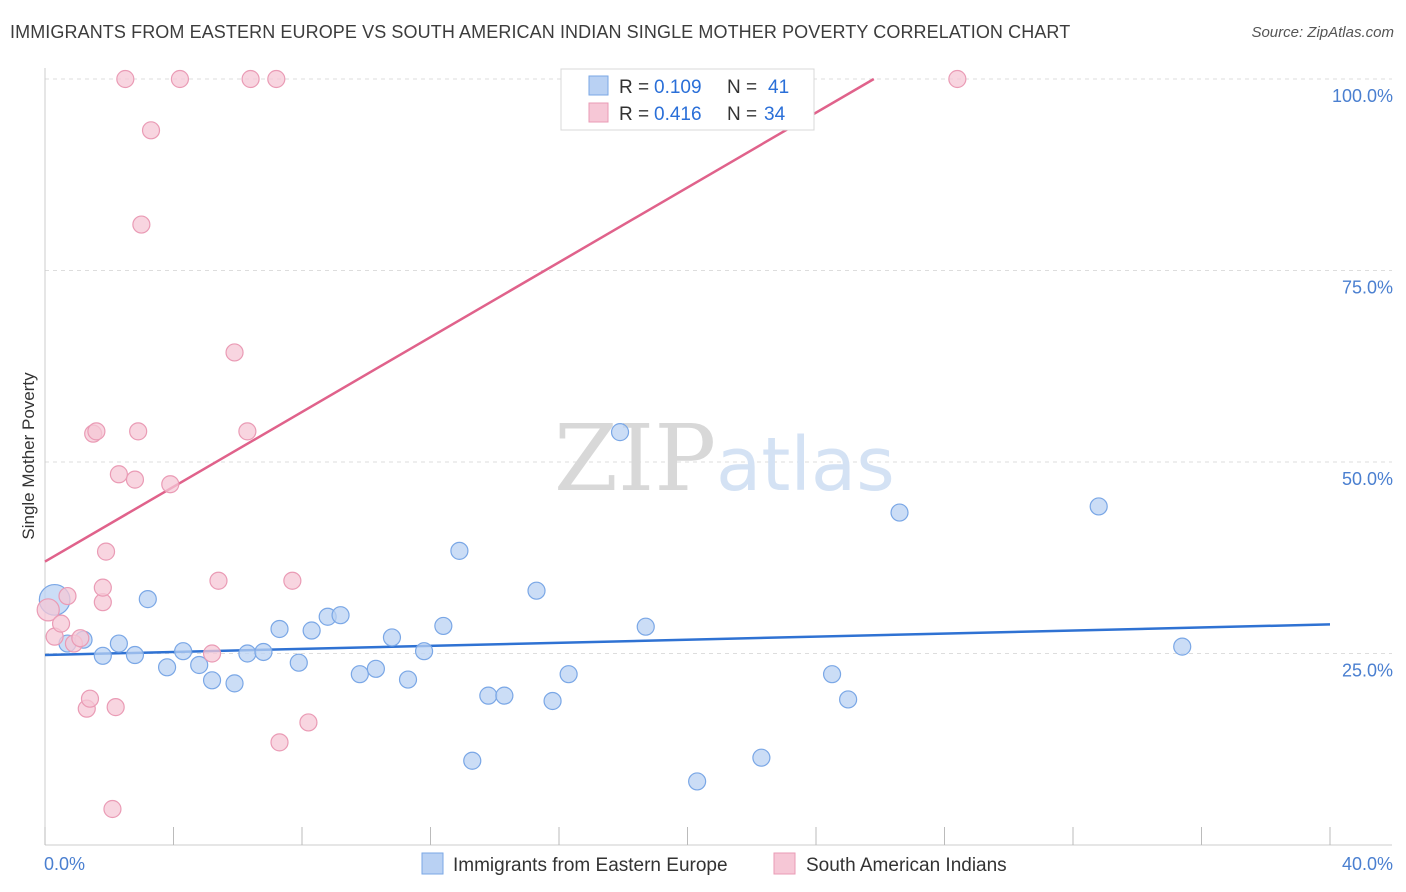 The image size is (1406, 892). What do you see at coordinates (1367, 864) in the screenshot?
I see `x-tick-label-1: 40.0%` at bounding box center [1367, 864].